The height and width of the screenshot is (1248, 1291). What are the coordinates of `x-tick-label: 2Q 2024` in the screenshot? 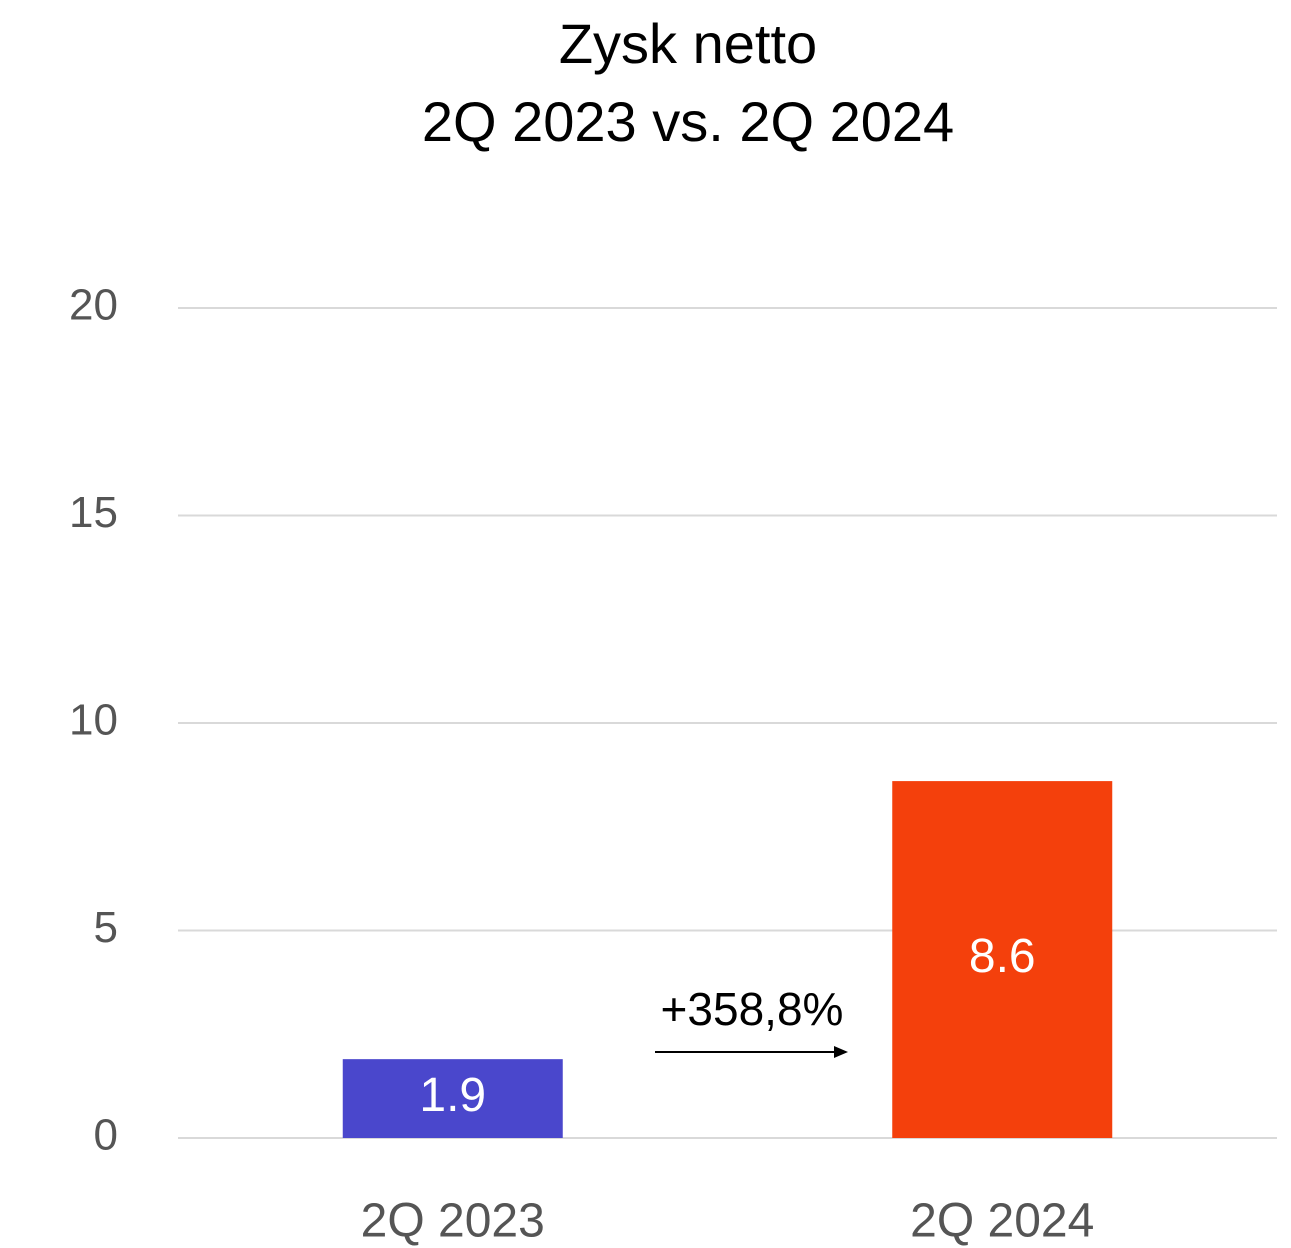 It's located at (1002, 1221).